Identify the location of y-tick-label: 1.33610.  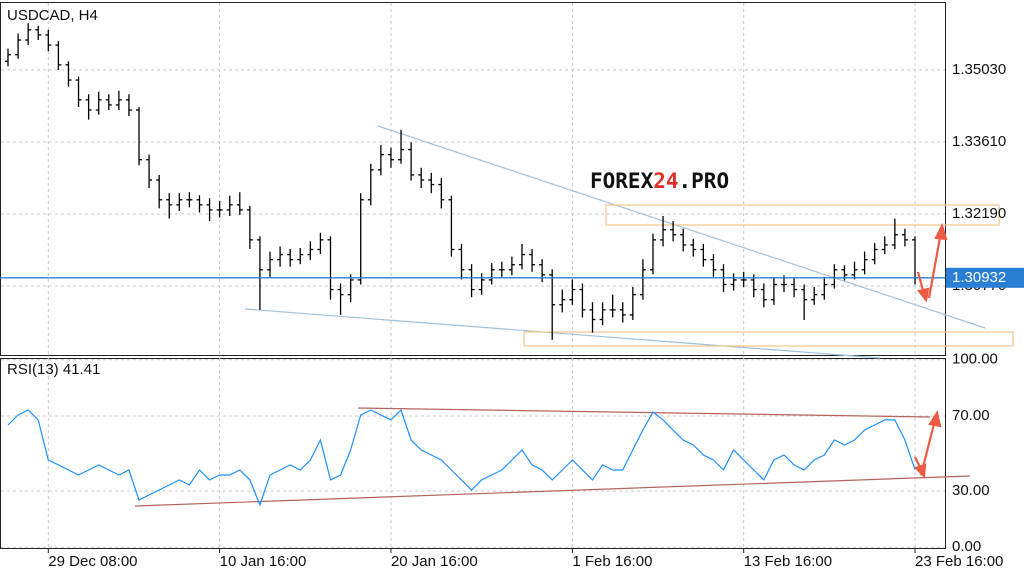
(979, 141).